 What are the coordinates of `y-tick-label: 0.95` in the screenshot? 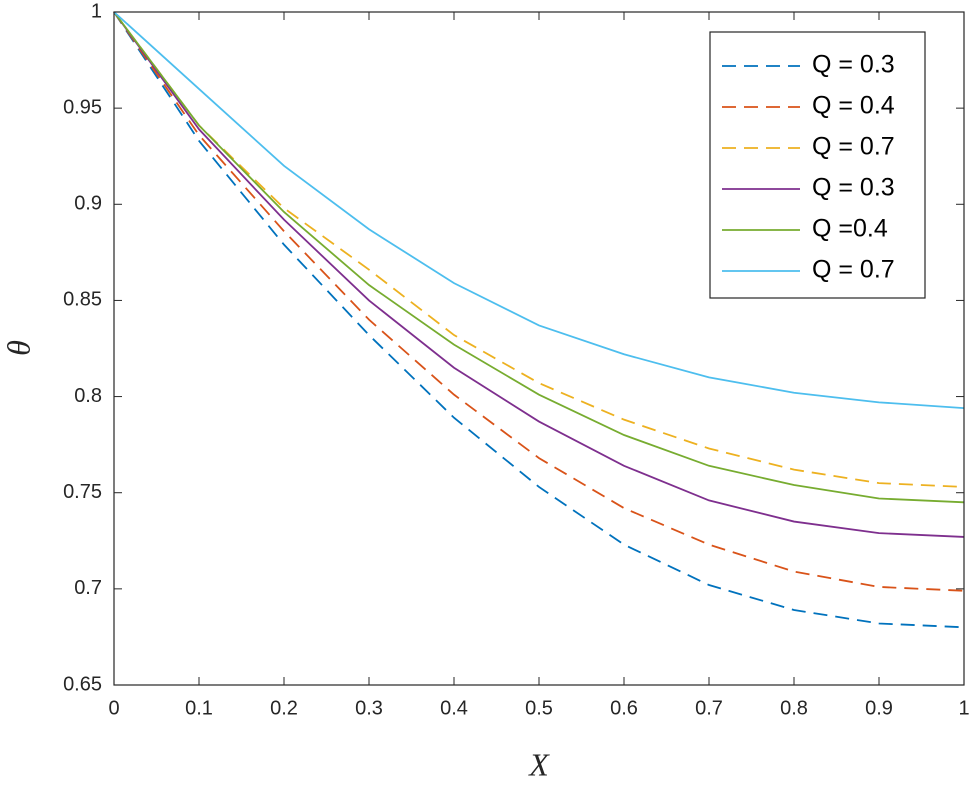 It's located at (82, 107).